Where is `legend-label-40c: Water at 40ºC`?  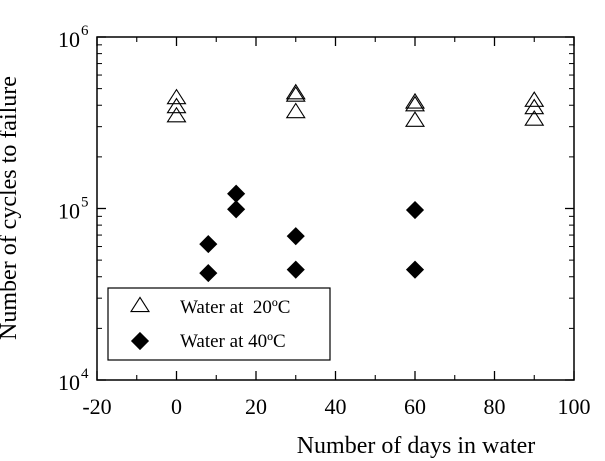 legend-label-40c: Water at 40ºC is located at coordinates (233, 341).